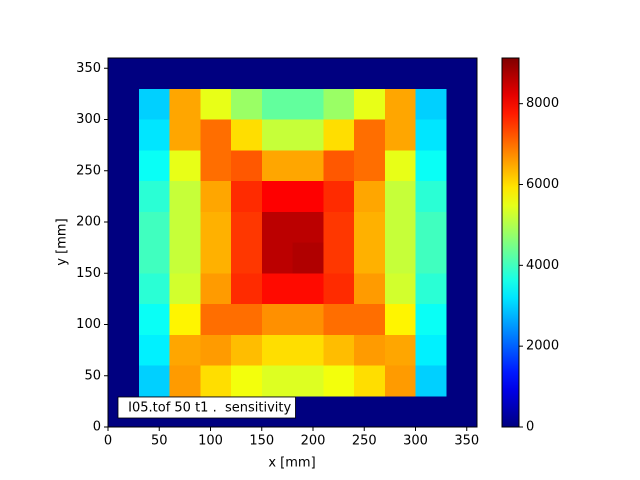 The height and width of the screenshot is (480, 640). What do you see at coordinates (88, 68) in the screenshot?
I see `y-tick-label: 350` at bounding box center [88, 68].